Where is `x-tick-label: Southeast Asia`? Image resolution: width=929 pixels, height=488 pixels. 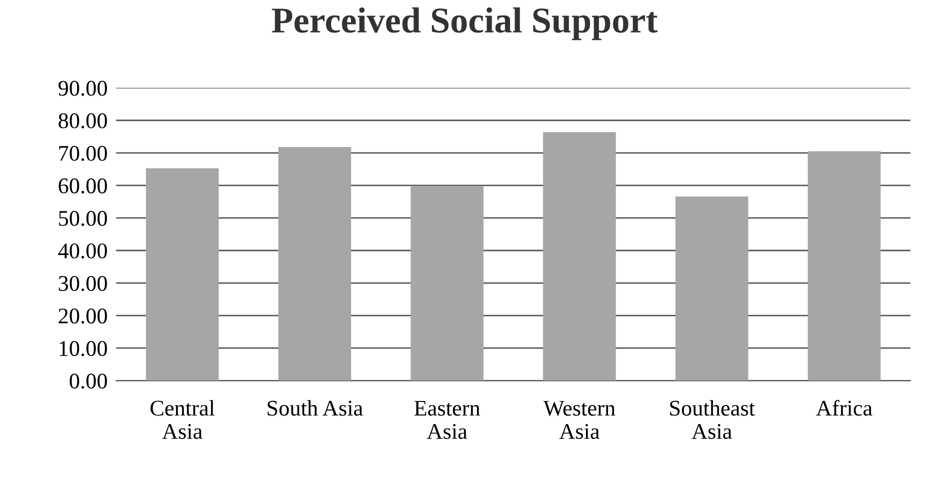
x-tick-label: Southeast Asia is located at coordinates (712, 419).